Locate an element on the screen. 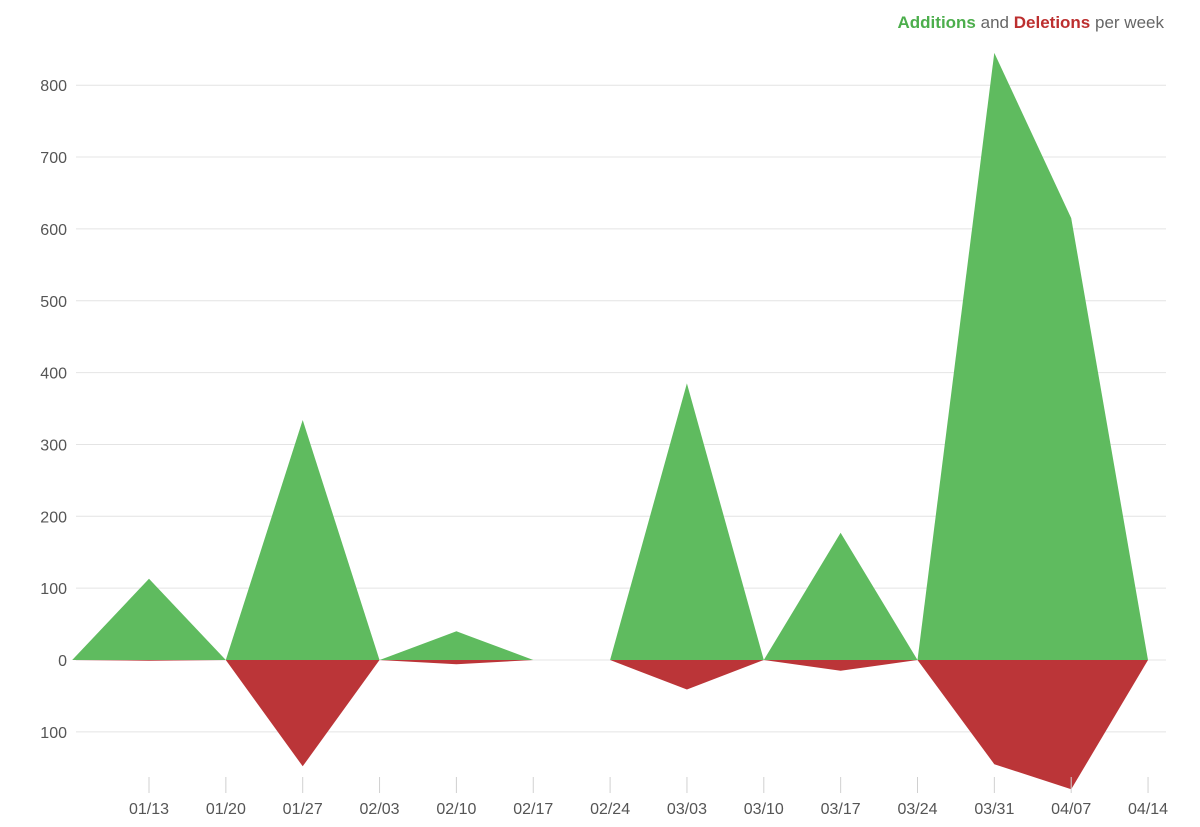 The height and width of the screenshot is (827, 1200). chart-legend: Additions and Deletions per week is located at coordinates (1031, 23).